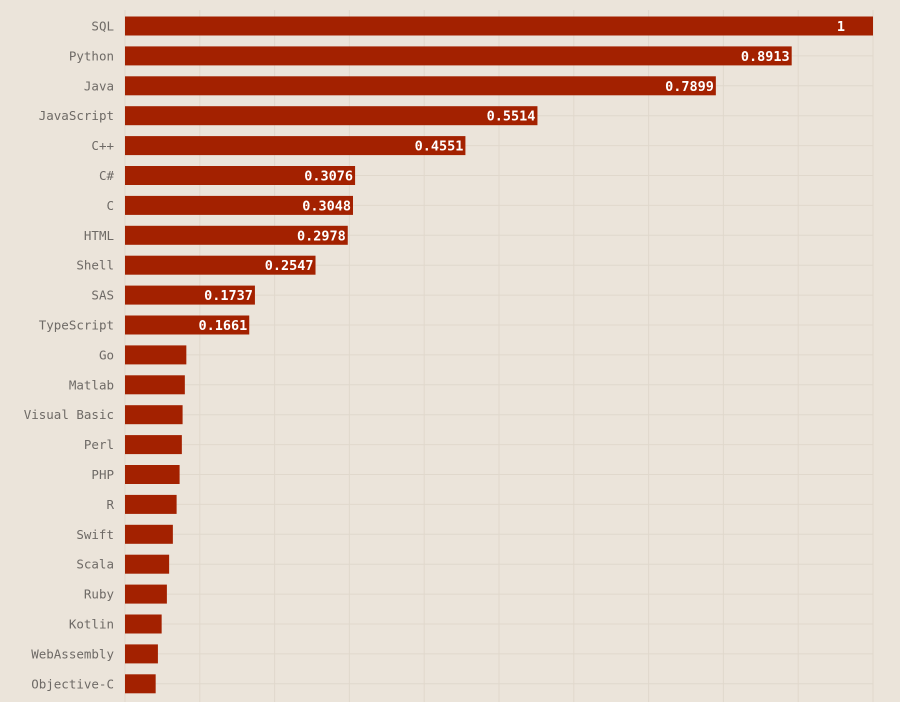  Describe the element at coordinates (102, 474) in the screenshot. I see `category-label: PHP` at that location.